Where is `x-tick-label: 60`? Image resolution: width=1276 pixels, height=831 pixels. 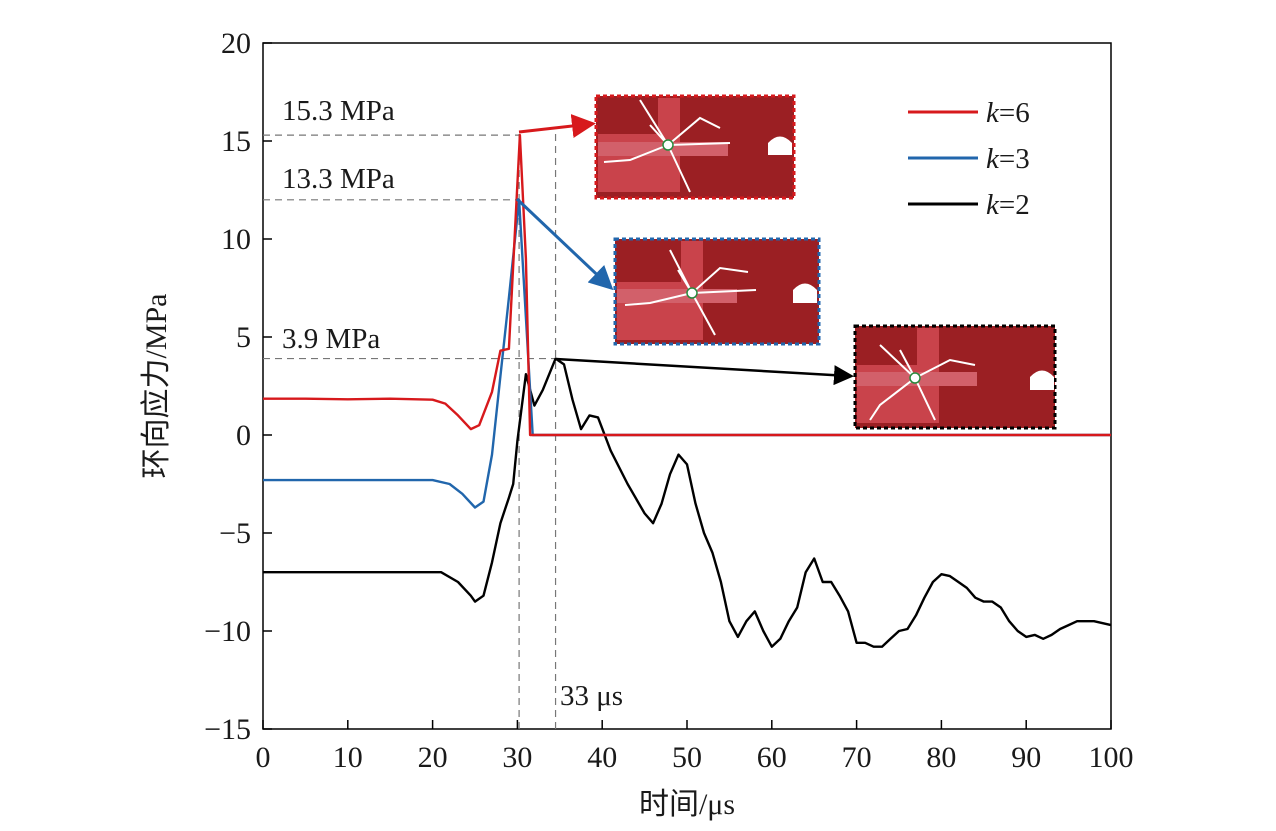
x-tick-label: 60 is located at coordinates (772, 757).